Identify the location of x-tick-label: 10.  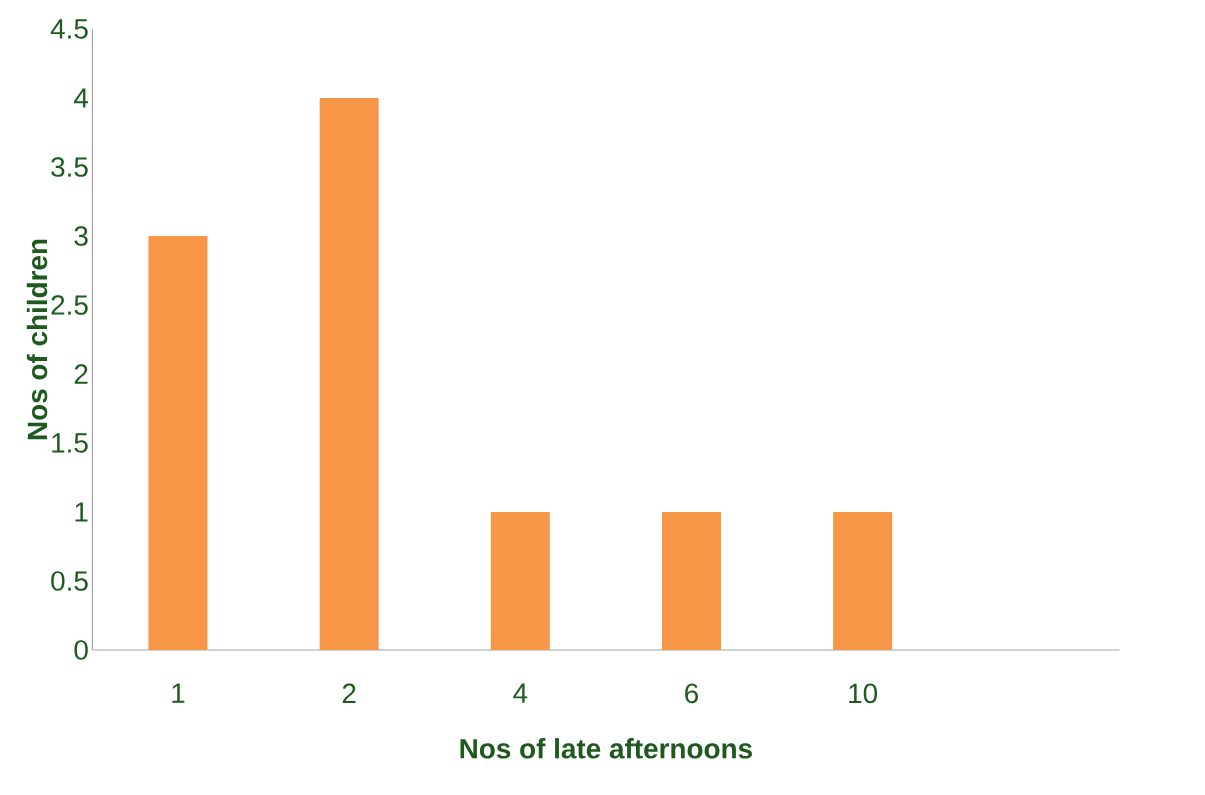
(863, 693).